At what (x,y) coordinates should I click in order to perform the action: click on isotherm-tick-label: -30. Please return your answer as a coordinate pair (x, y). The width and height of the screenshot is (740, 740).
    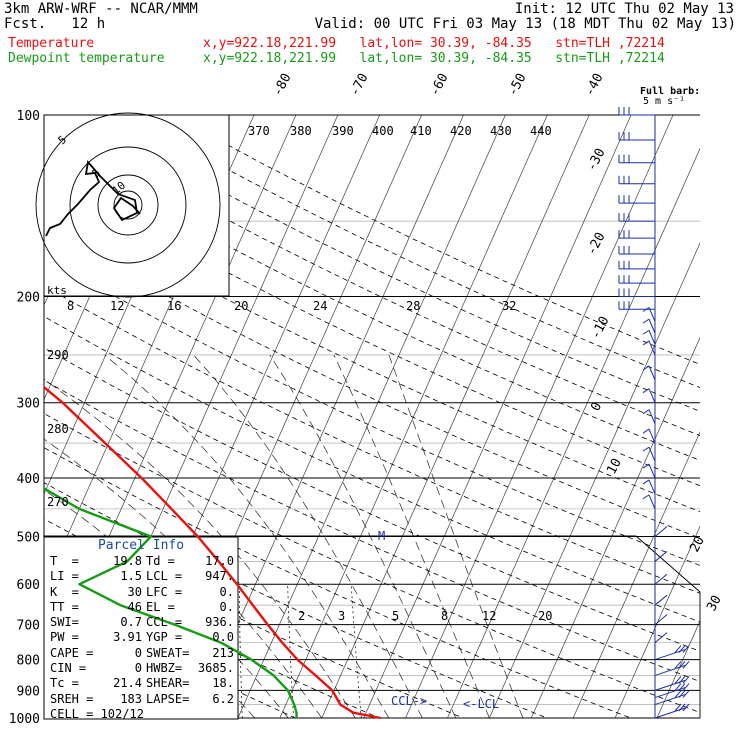
    Looking at the image, I should click on (596, 160).